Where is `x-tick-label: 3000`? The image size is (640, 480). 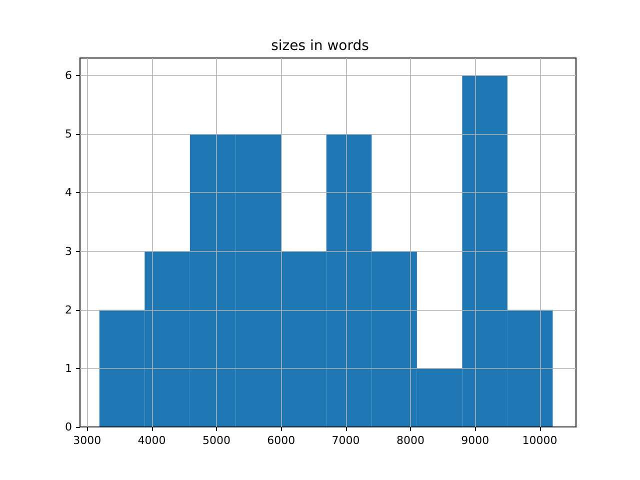 x-tick-label: 3000 is located at coordinates (87, 440).